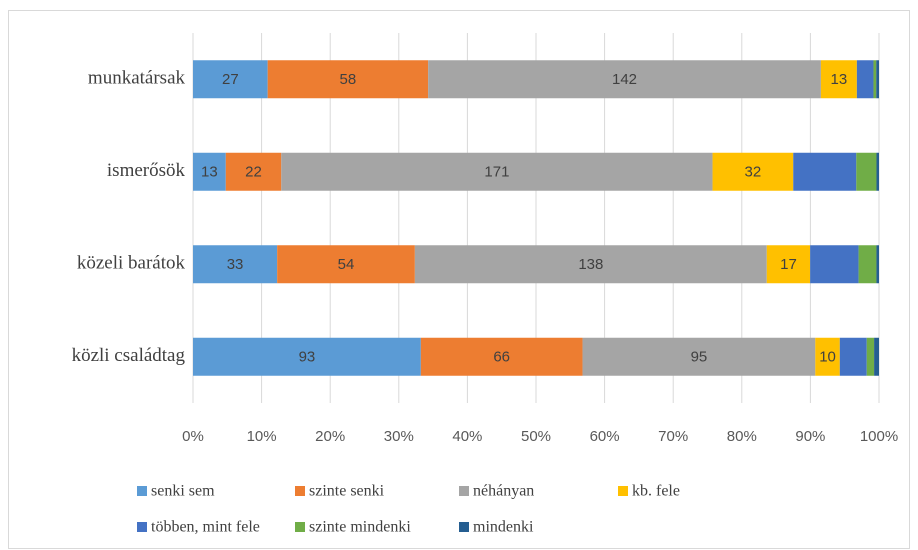 The height and width of the screenshot is (550, 918). Describe the element at coordinates (137, 78) in the screenshot. I see `category-label: munkatársak` at that location.